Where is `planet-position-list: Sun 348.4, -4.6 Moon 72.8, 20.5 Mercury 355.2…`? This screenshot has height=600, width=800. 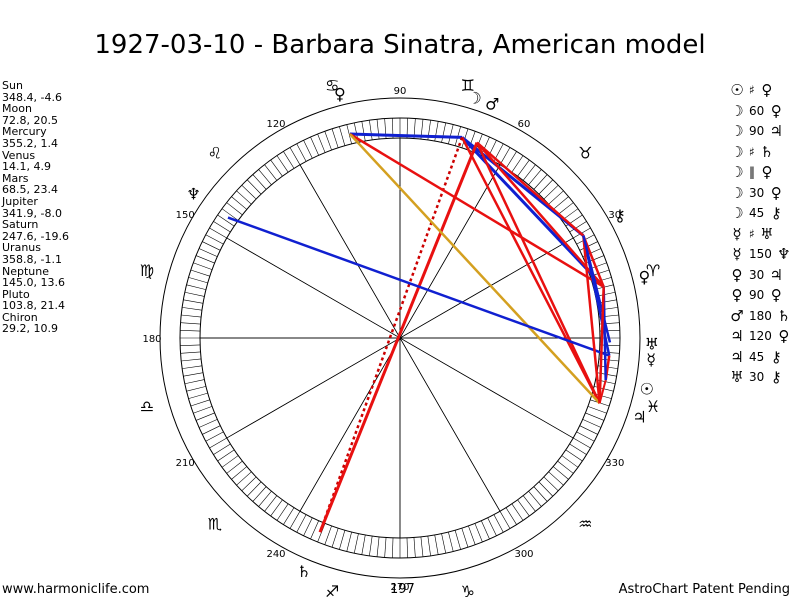 planet-position-list: Sun 348.4, -4.6 Moon 72.8, 20.5 Mercury 355.2… is located at coordinates (35, 207).